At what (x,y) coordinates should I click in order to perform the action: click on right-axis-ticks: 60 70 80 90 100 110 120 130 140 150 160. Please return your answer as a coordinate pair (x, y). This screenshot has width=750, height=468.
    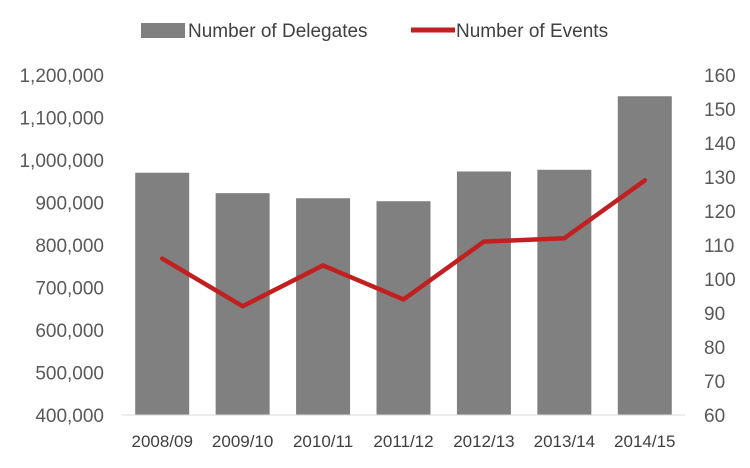
    Looking at the image, I should click on (720, 246).